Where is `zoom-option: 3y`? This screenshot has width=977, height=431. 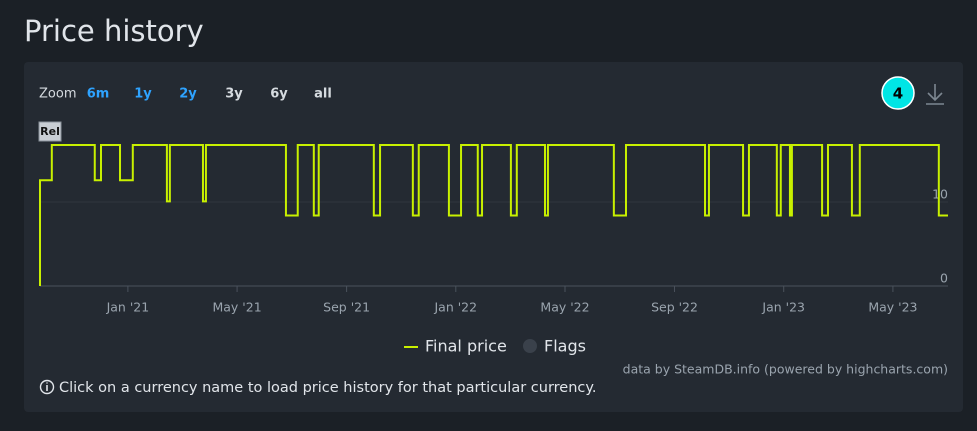
zoom-option: 3y is located at coordinates (234, 94).